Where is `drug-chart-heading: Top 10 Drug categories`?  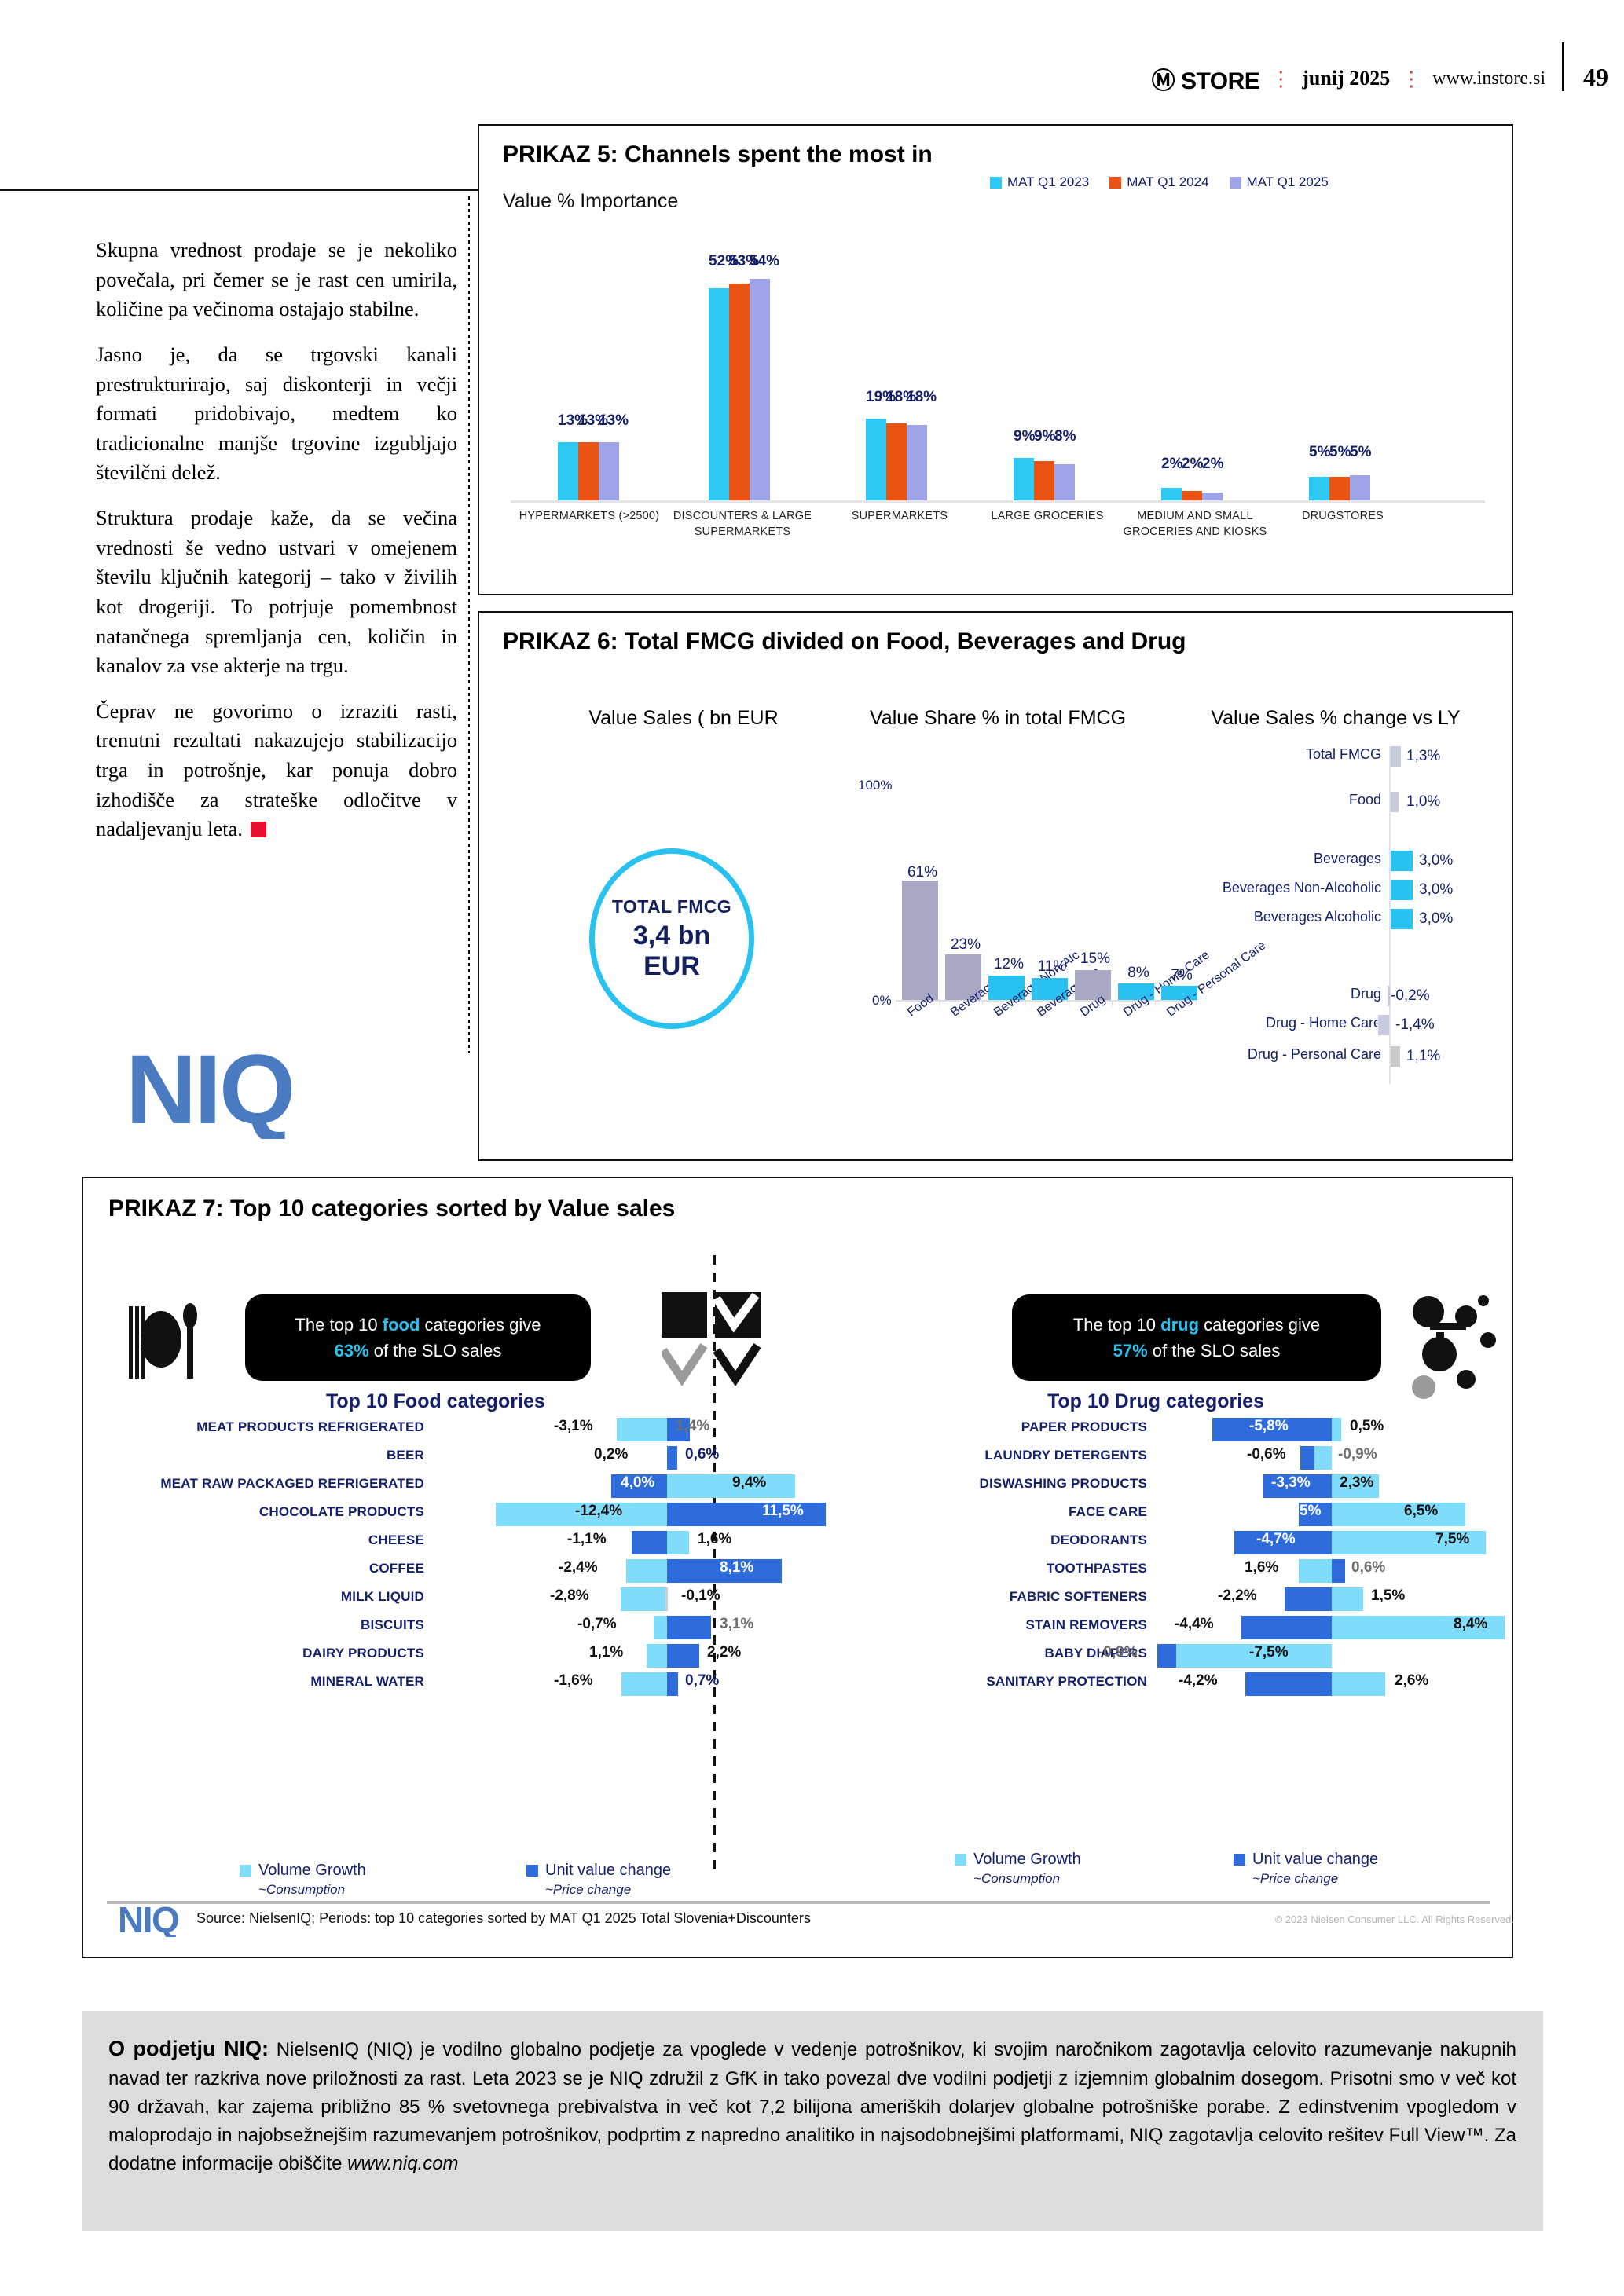
drug-chart-heading: Top 10 Drug categories is located at coordinates (1156, 1401).